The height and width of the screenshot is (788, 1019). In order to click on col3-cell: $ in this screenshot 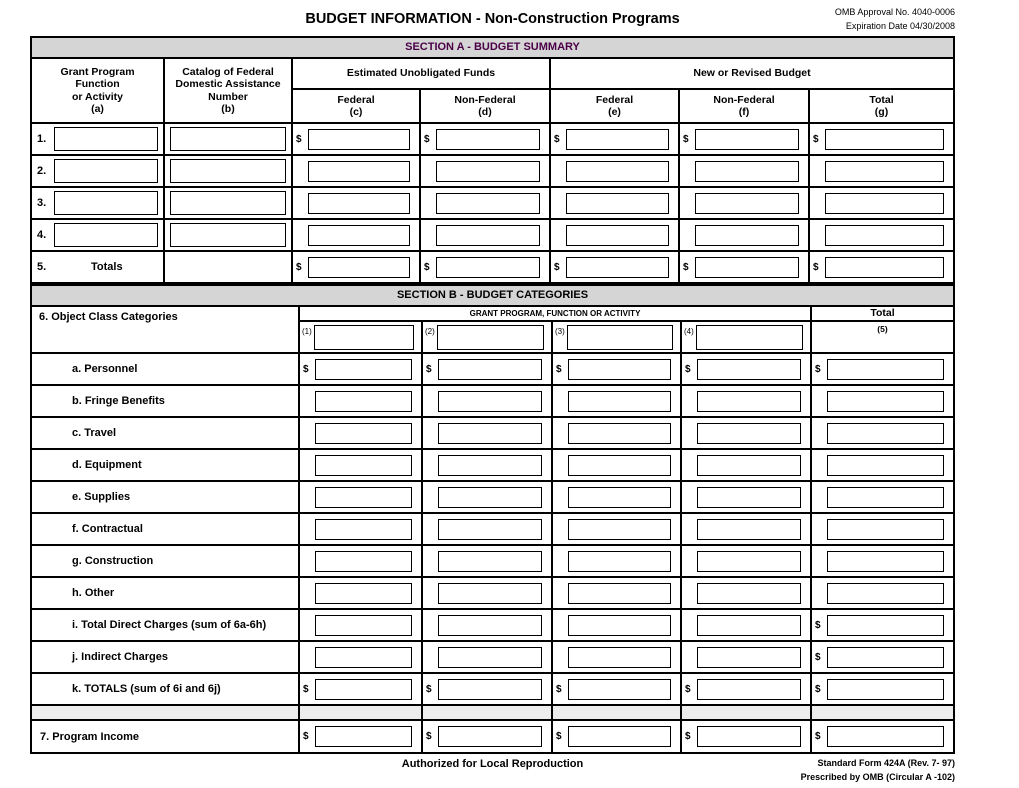, I will do `click(617, 369)`.